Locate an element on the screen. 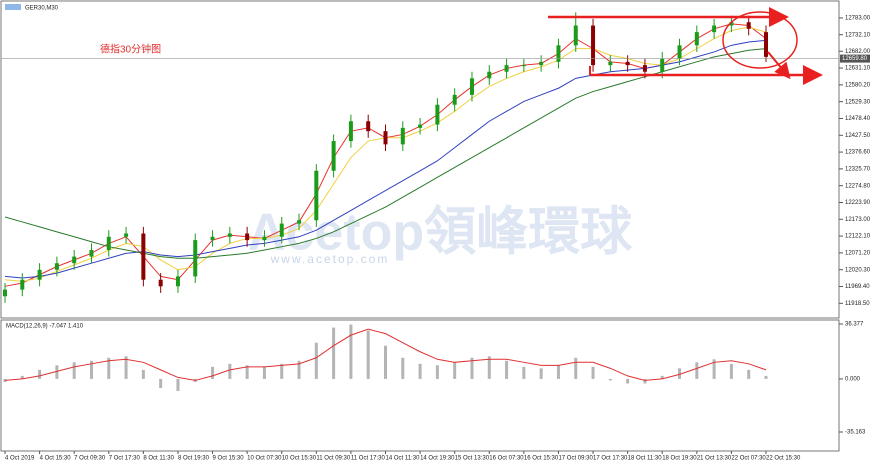  y-tick-label: 12529.30 is located at coordinates (857, 102).